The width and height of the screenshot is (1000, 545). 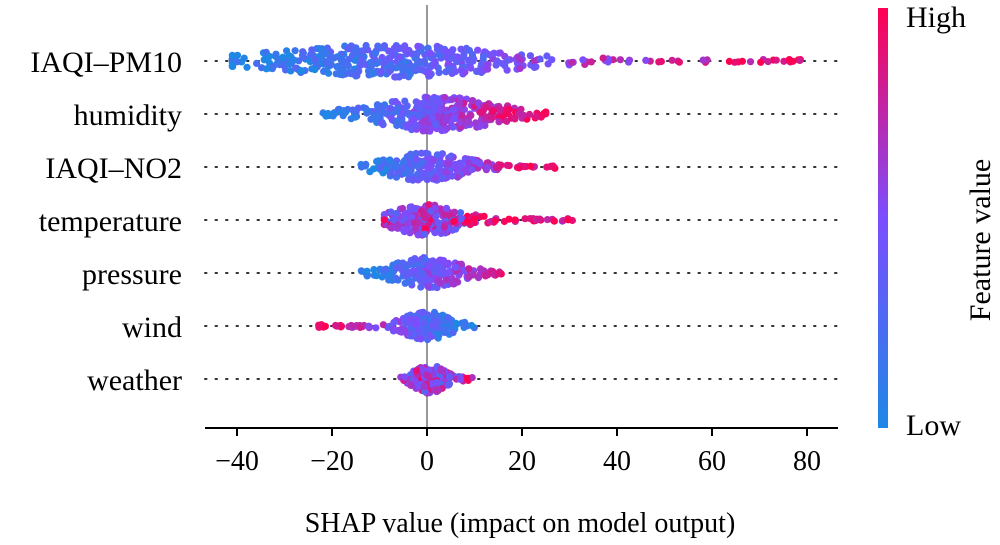 I want to click on x-axis-title: SHAP value (impact on model output), so click(x=520, y=523).